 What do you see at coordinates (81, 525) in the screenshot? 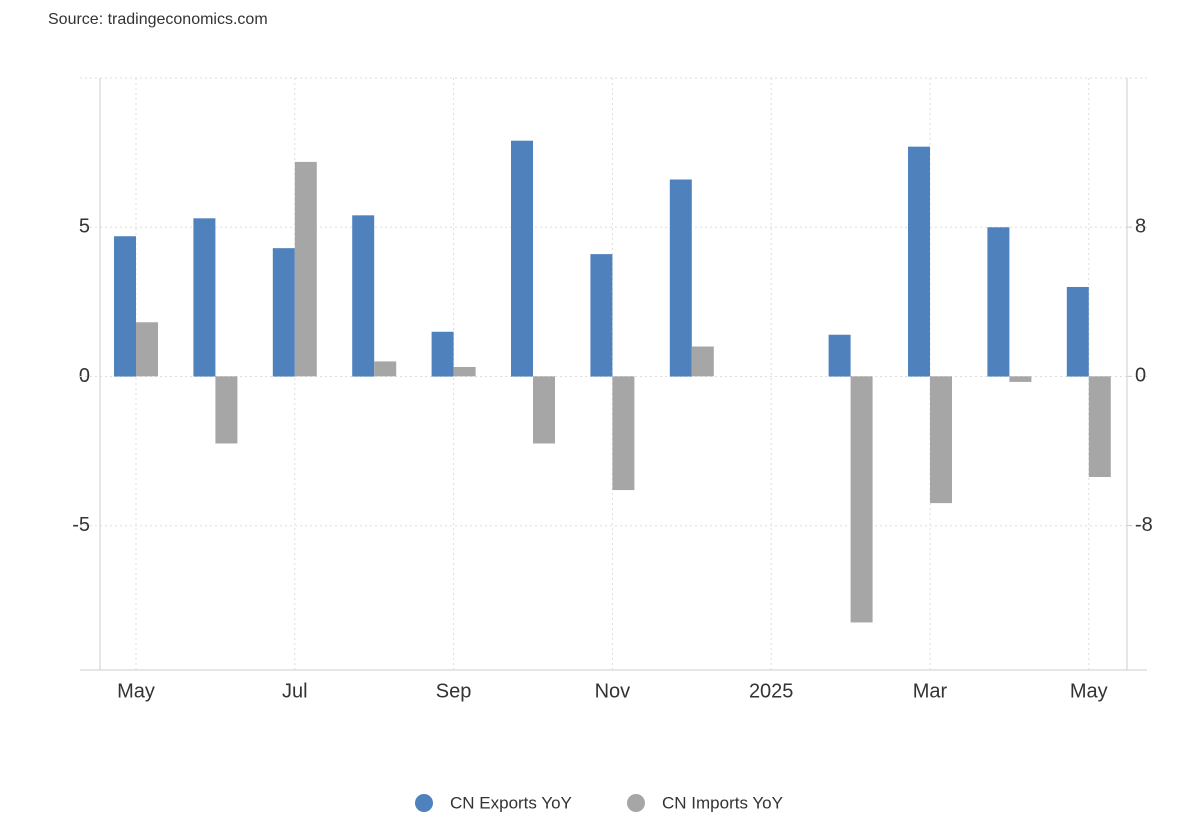
I see `y-tick-label: -5` at bounding box center [81, 525].